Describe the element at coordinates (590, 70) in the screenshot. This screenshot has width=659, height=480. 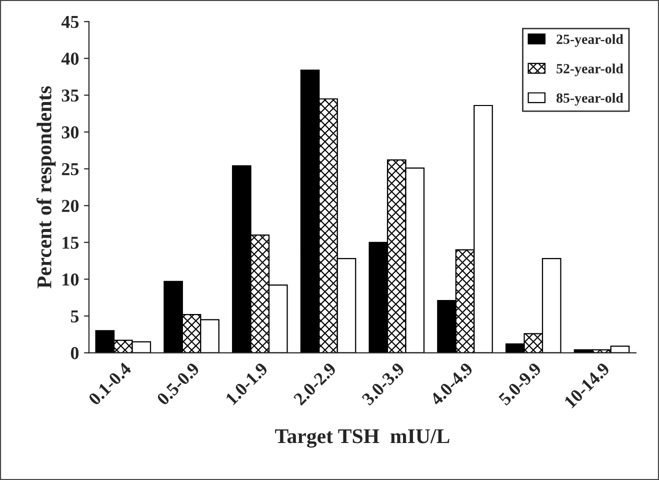
I see `legend-label: 52-year-old` at that location.